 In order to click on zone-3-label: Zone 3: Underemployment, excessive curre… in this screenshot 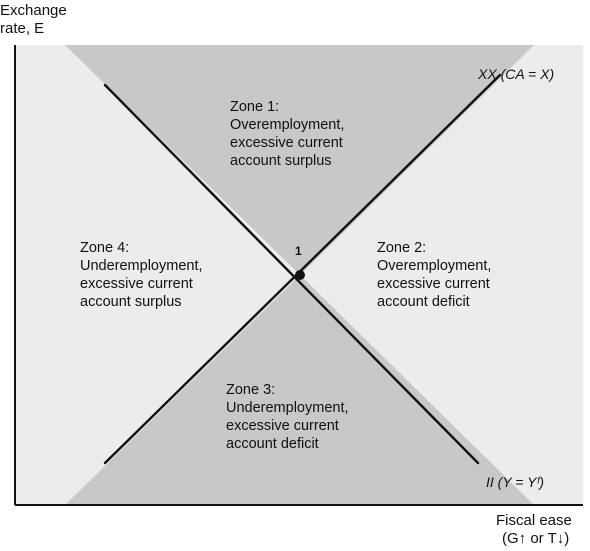, I will do `click(287, 417)`.